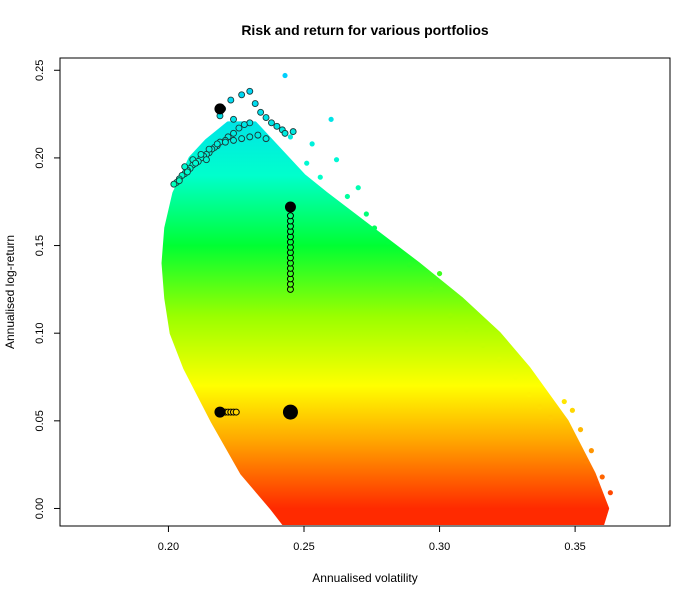  Describe the element at coordinates (365, 30) in the screenshot. I see `chart-title: Risk and return for various portfolios` at that location.